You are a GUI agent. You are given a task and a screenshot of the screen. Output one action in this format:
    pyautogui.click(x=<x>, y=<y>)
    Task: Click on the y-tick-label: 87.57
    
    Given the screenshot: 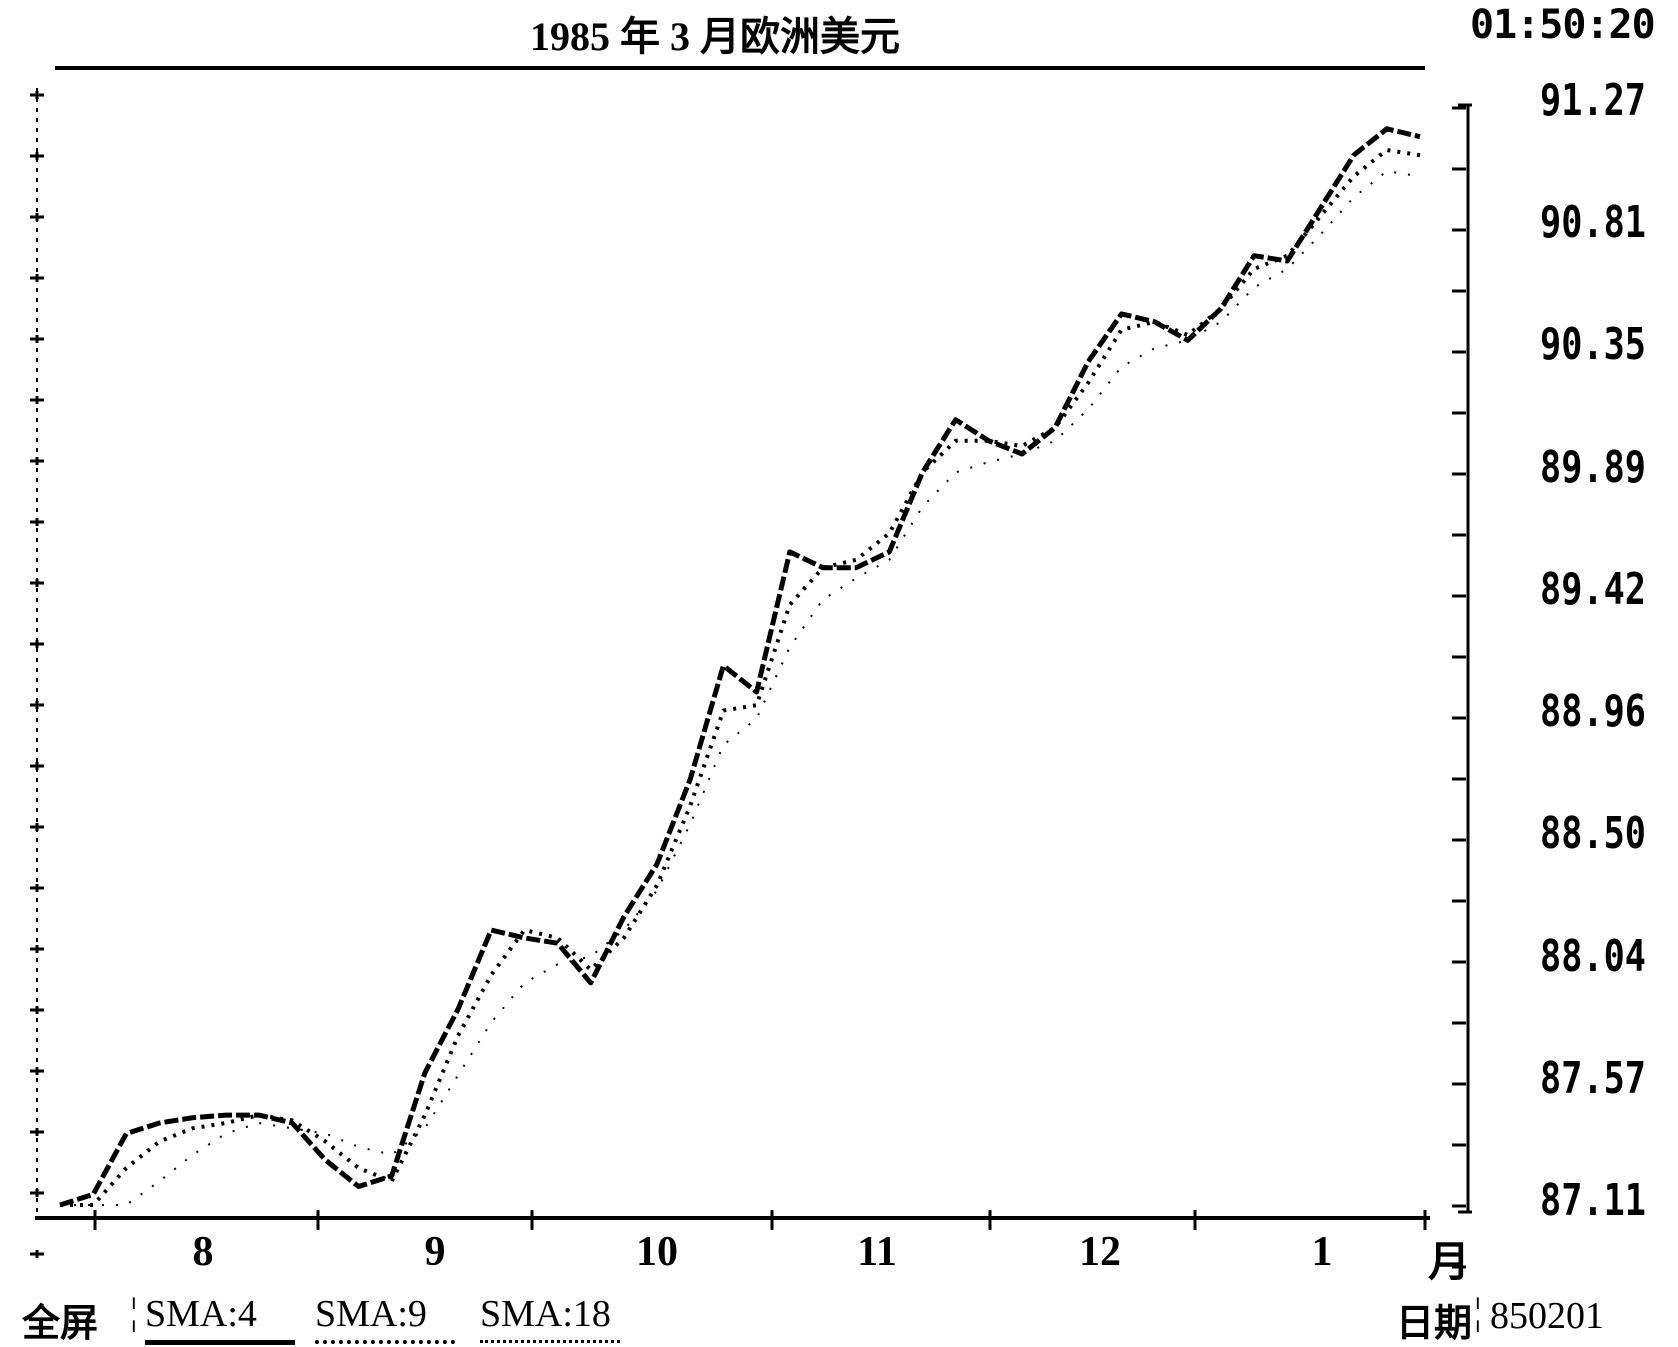 What is the action you would take?
    pyautogui.click(x=1593, y=1078)
    